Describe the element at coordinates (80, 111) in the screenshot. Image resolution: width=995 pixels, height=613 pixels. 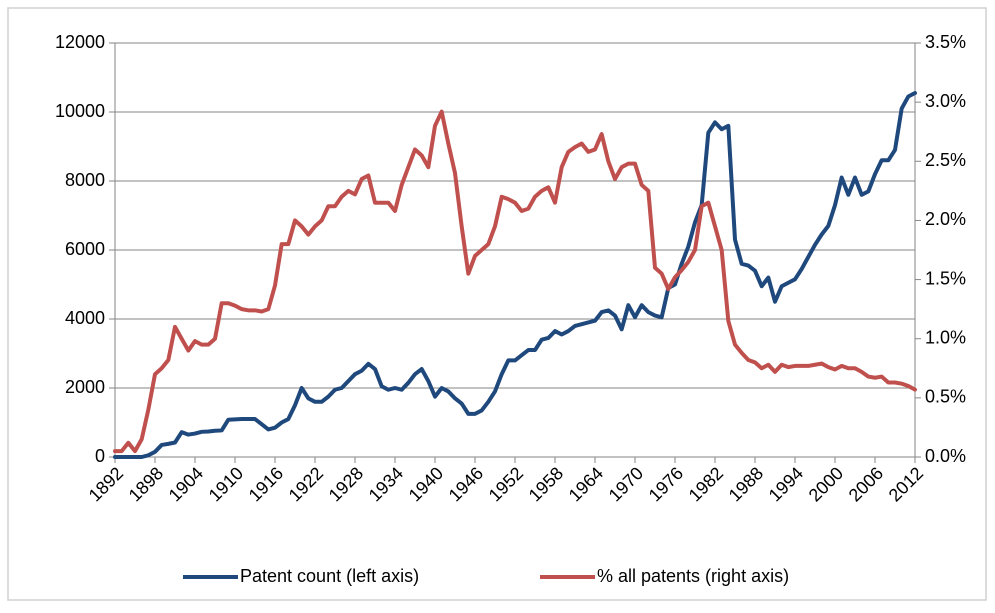
I see `y-tick-label: 10000` at that location.